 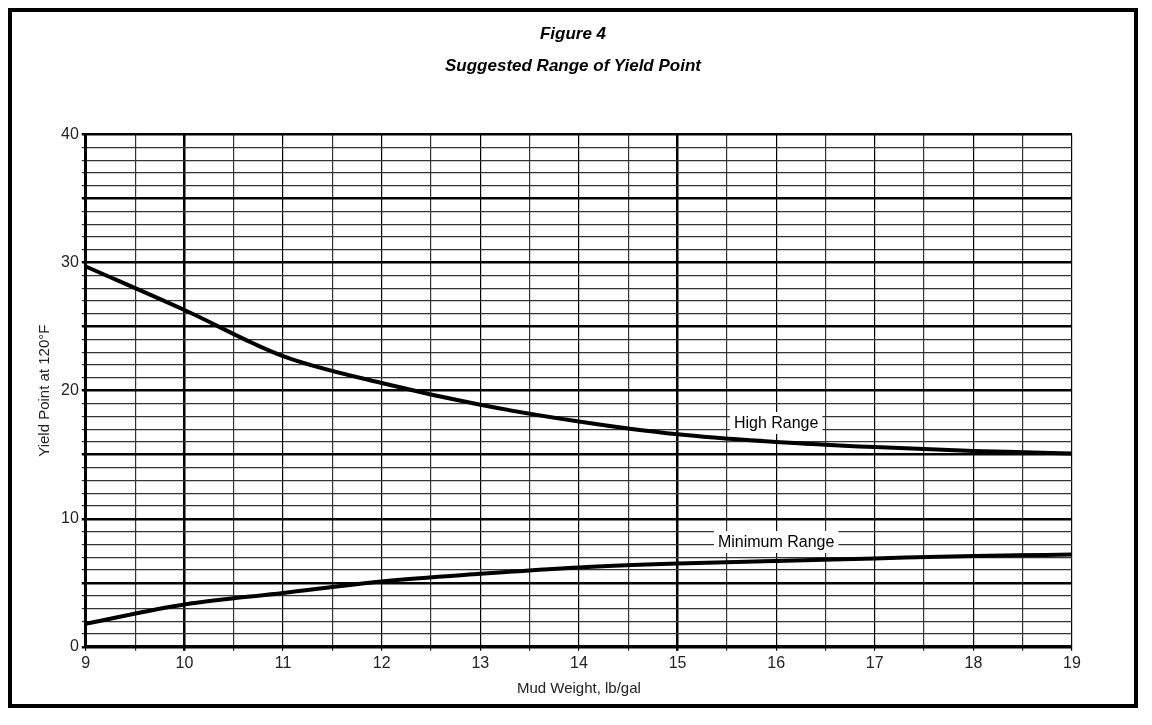 I want to click on series-label: Minimum Range, so click(x=776, y=542).